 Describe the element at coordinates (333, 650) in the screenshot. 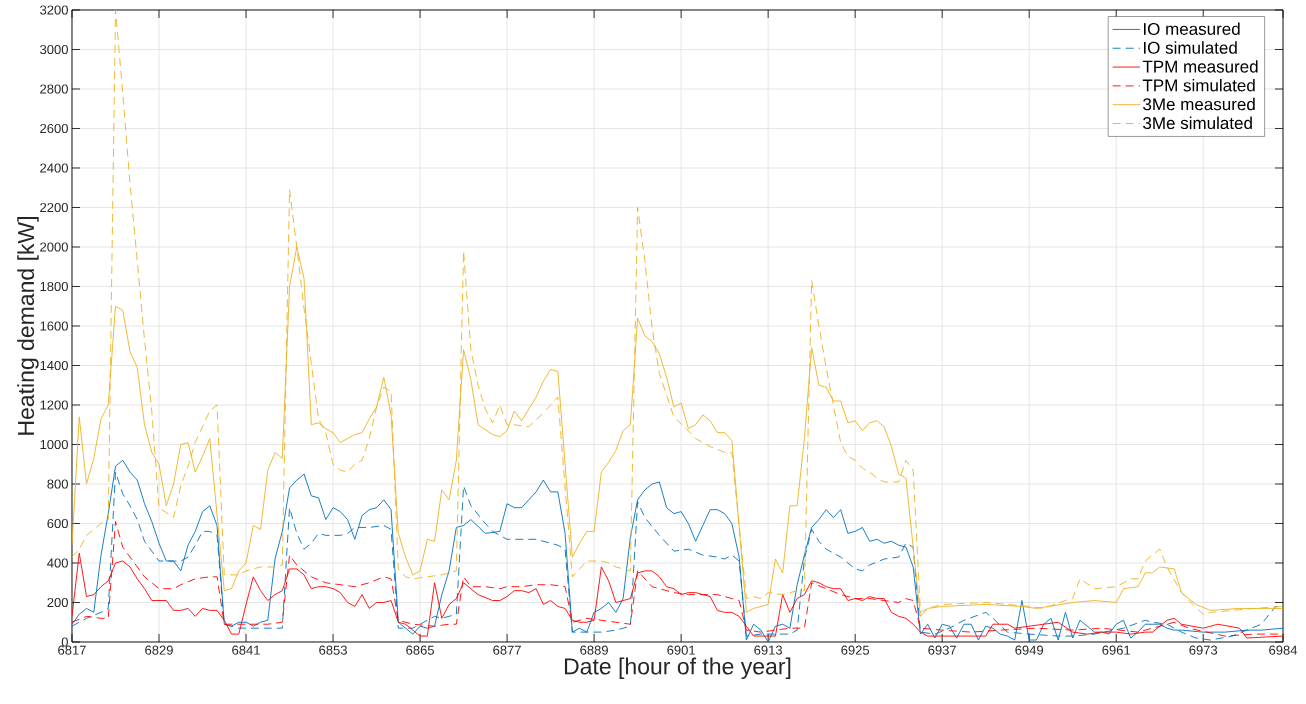

I see `x-tick-label: 6853` at that location.